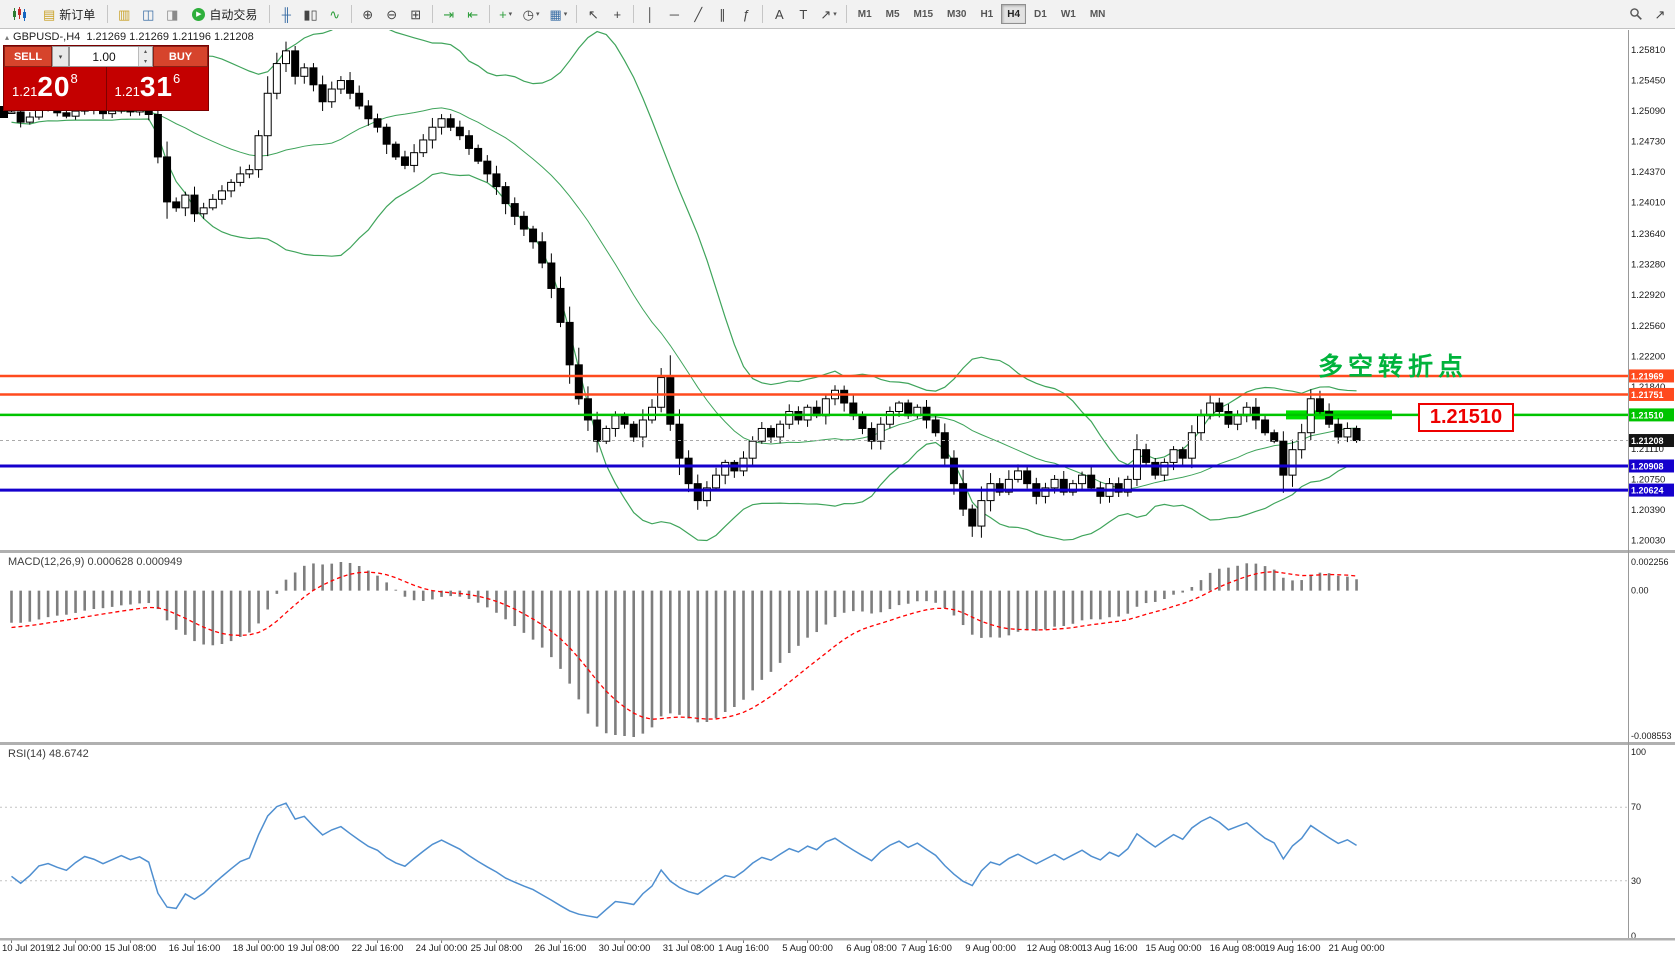  What do you see at coordinates (145, 52) in the screenshot?
I see `volume-up-button: ▴` at bounding box center [145, 52].